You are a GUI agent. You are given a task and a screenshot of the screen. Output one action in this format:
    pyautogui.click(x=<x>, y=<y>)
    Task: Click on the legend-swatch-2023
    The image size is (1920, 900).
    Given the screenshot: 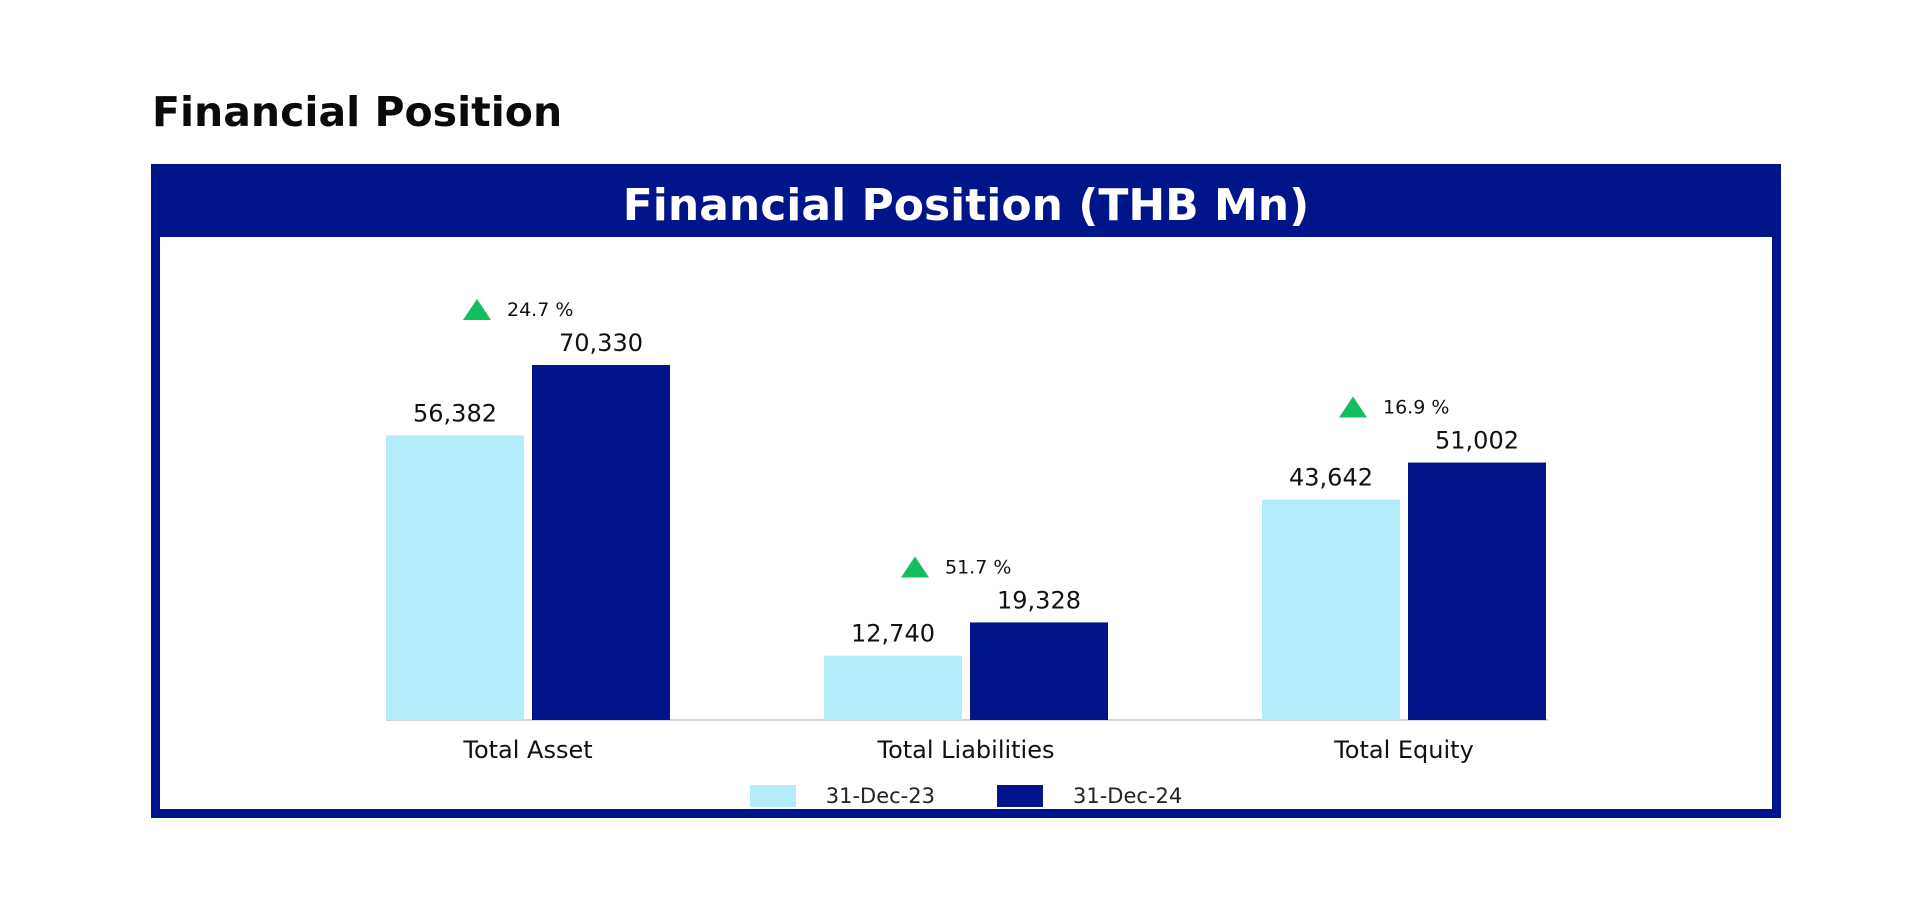 What is the action you would take?
    pyautogui.click(x=772, y=796)
    